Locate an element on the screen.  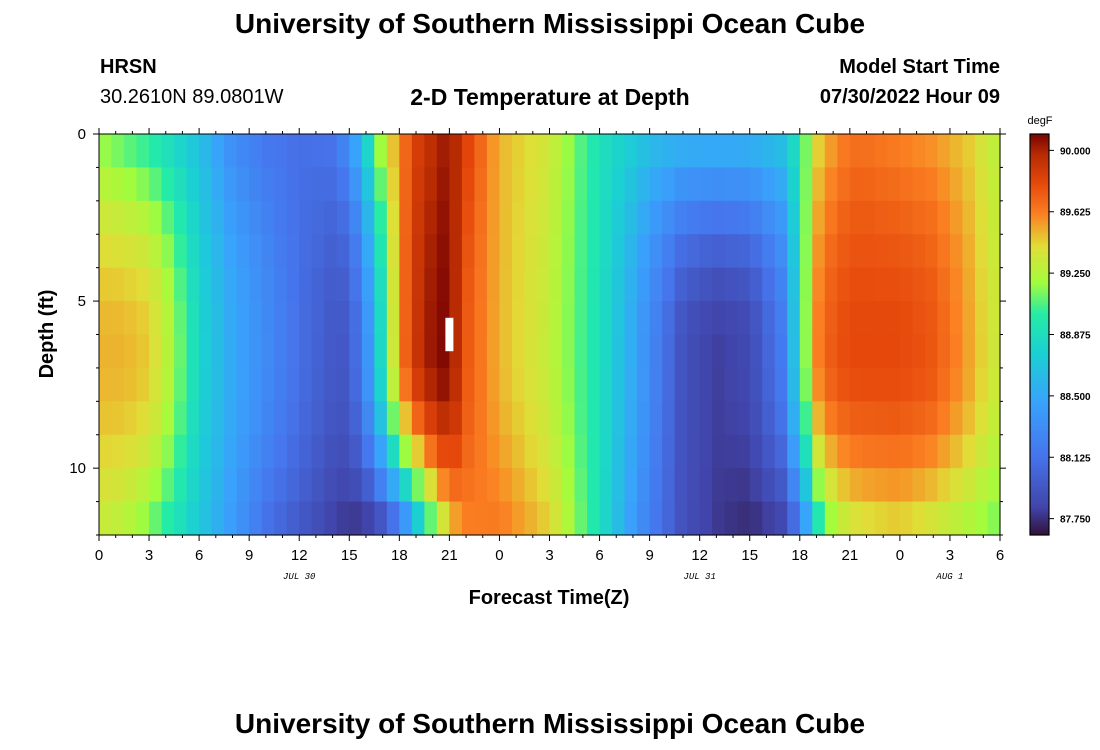
x-tick-label: 3 is located at coordinates (950, 555).